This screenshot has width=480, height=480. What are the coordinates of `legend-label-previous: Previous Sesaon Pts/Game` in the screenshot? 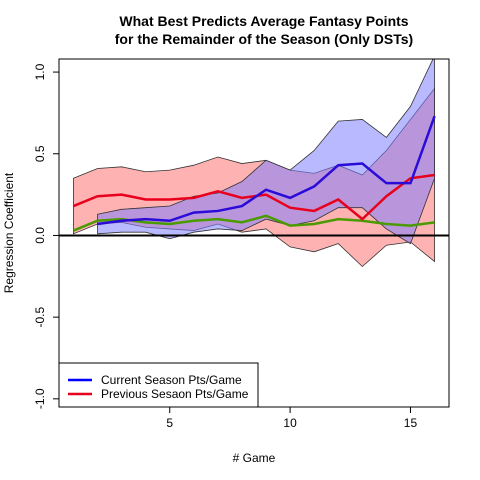 It's located at (175, 394).